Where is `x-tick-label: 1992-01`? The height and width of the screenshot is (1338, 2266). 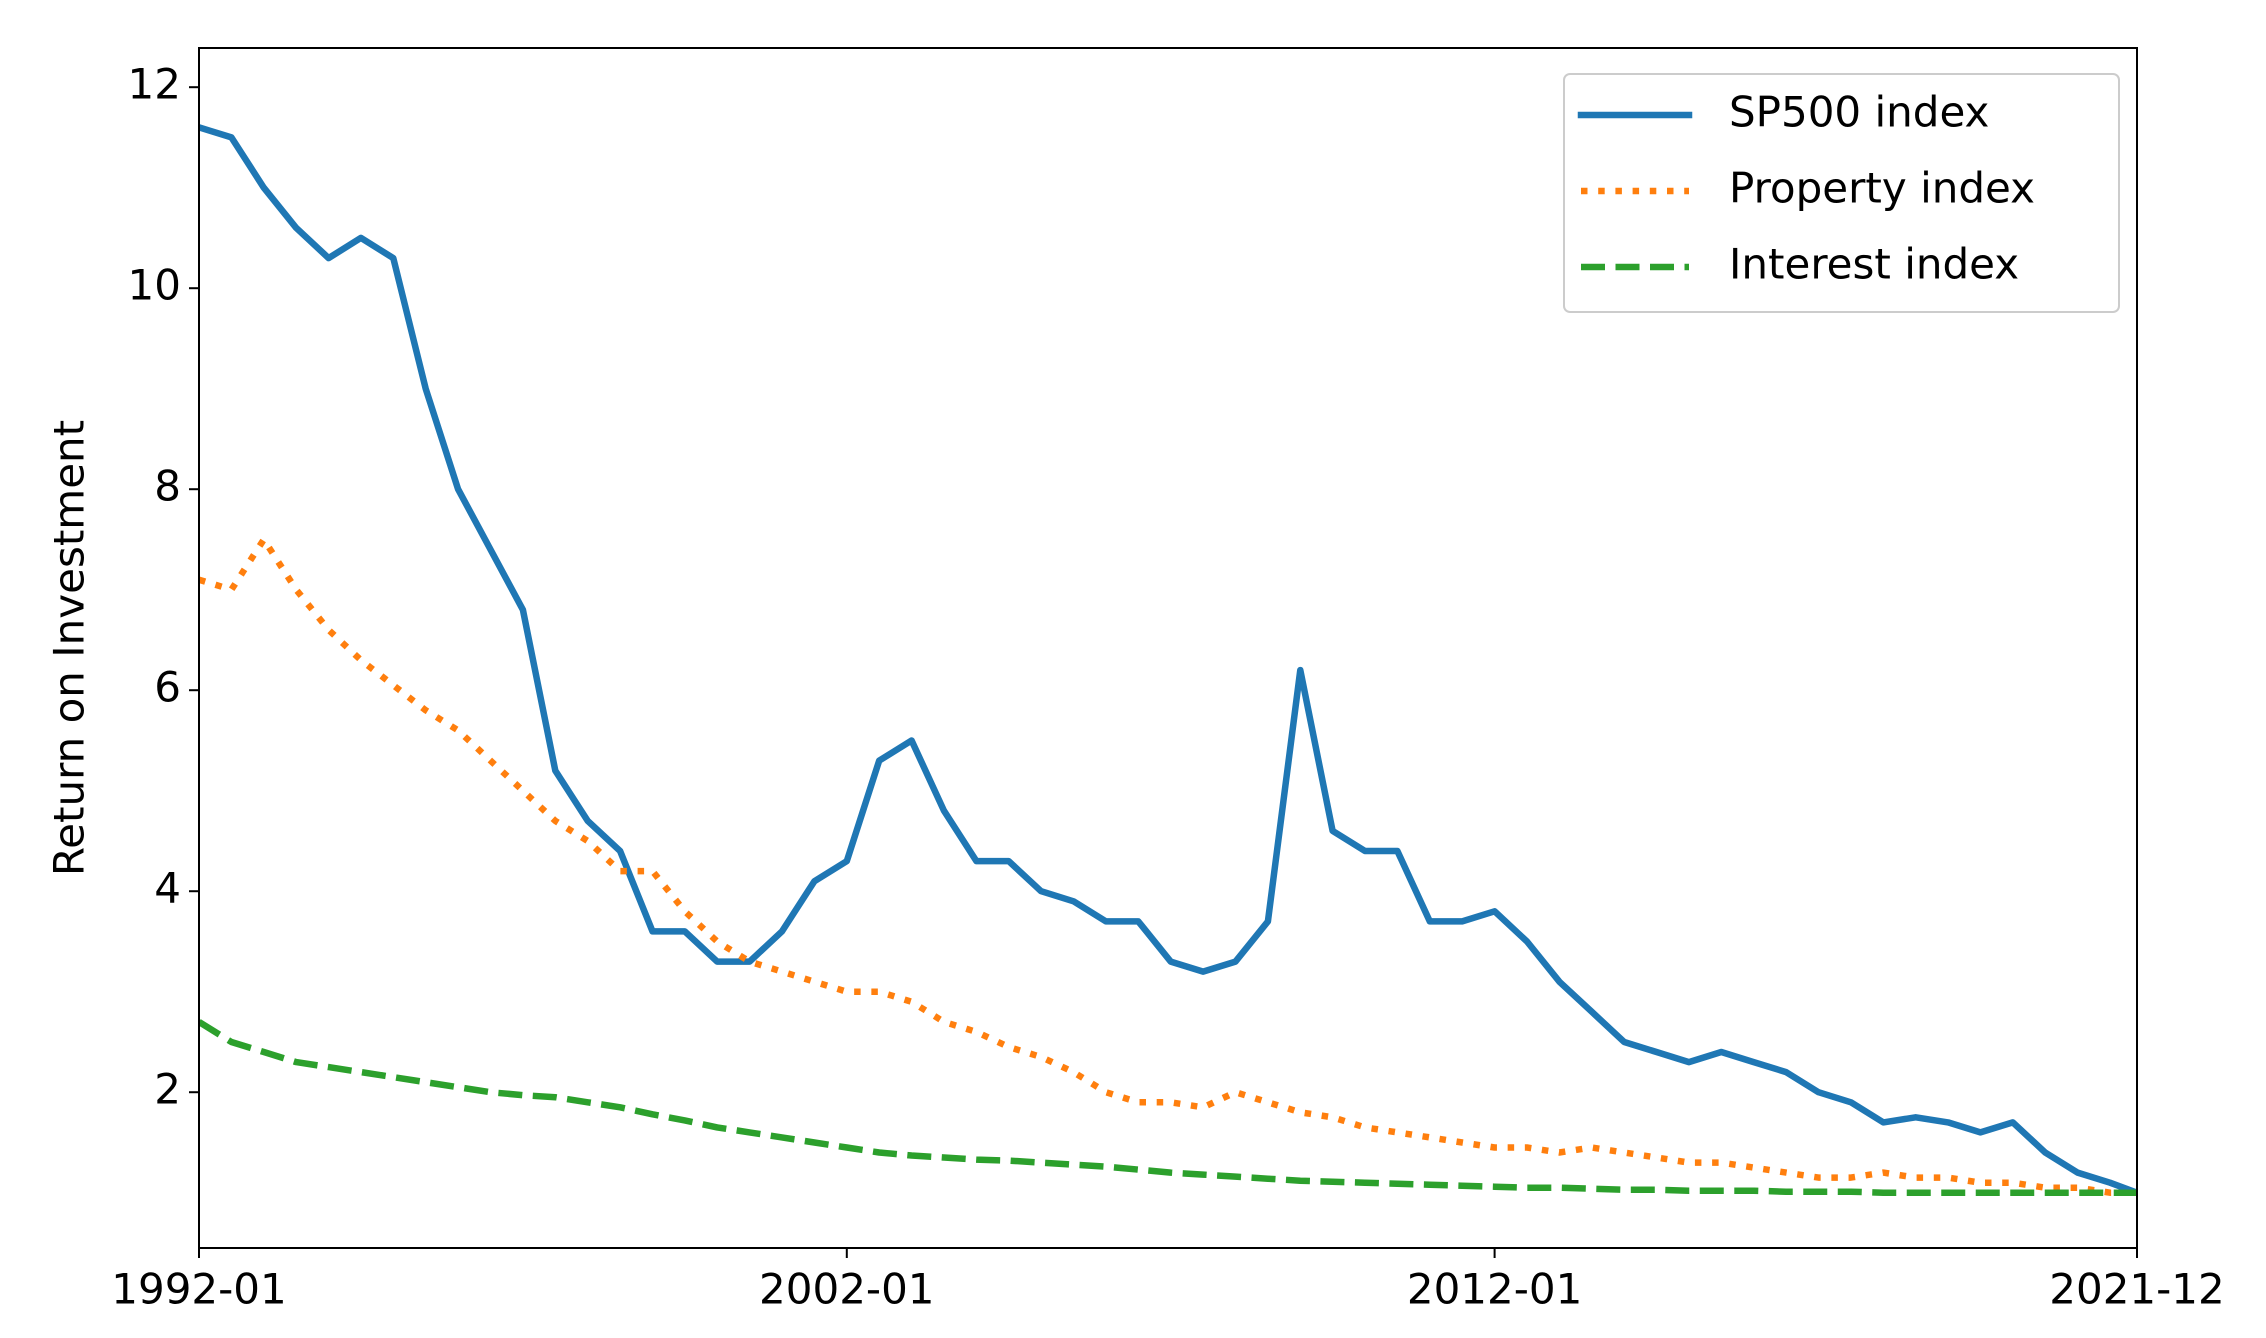 x-tick-label: 1992-01 is located at coordinates (199, 1289).